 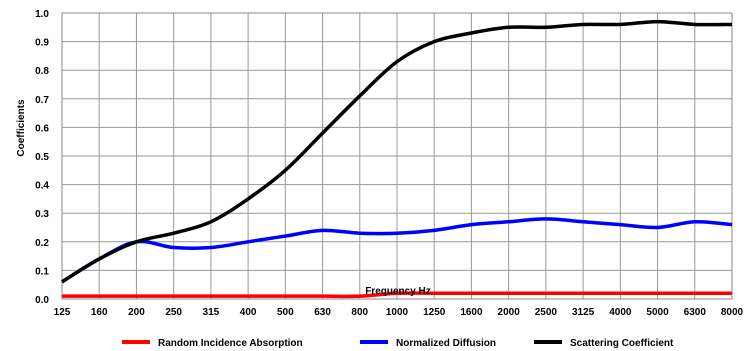 I want to click on x-tick-label: 125, so click(x=62, y=312).